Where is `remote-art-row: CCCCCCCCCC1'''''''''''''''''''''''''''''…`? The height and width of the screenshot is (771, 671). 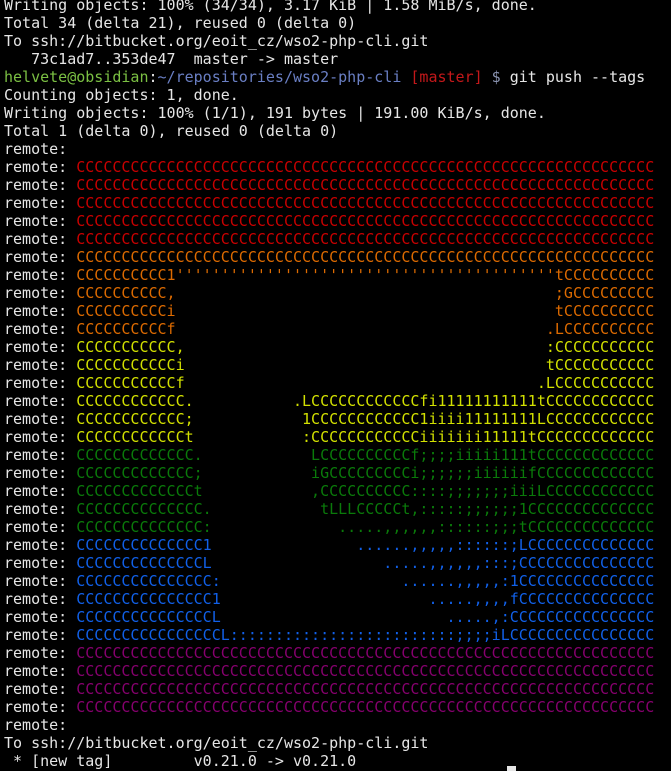
remote-art-row: CCCCCCCCCC1'''''''''''''''''''''''''''''… is located at coordinates (365, 275).